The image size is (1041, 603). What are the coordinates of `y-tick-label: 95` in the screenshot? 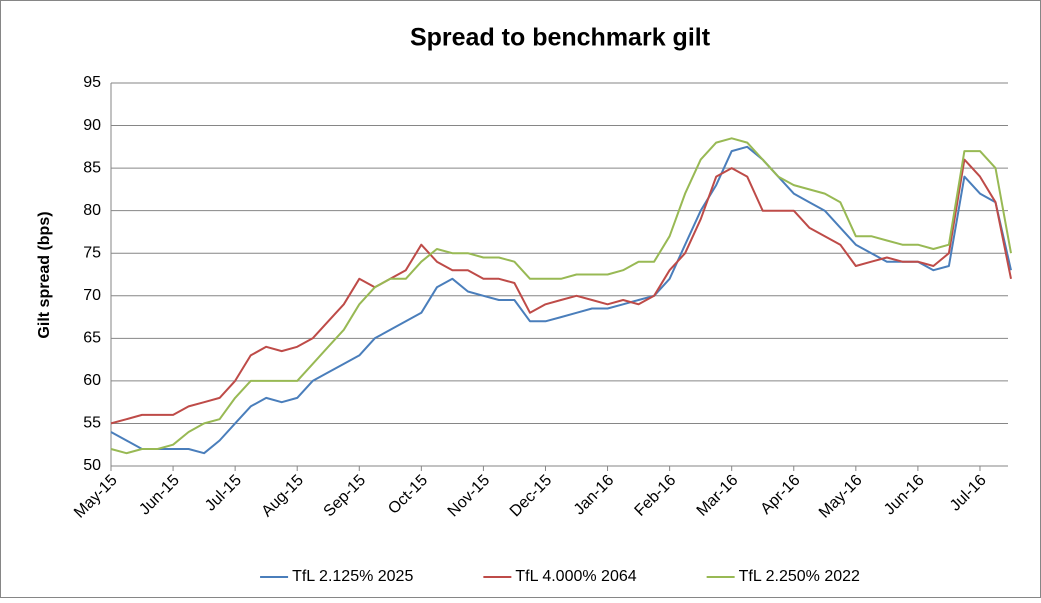 It's located at (92, 82).